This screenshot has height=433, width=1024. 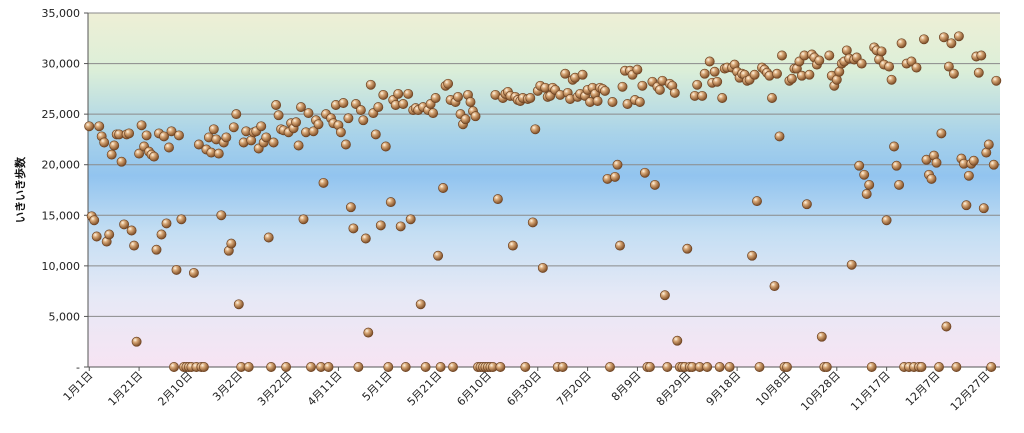 What do you see at coordinates (626, 386) in the screenshot?
I see `x-tick-label: 8月9日` at bounding box center [626, 386].